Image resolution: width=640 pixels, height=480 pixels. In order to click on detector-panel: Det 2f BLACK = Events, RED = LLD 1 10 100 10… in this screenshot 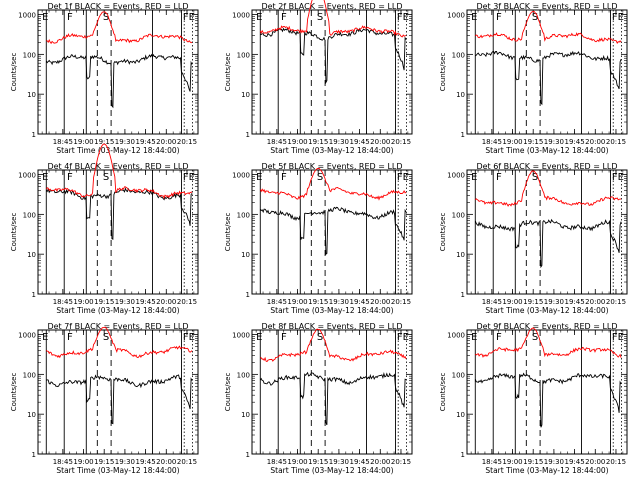, I will do `click(318, 77)`.